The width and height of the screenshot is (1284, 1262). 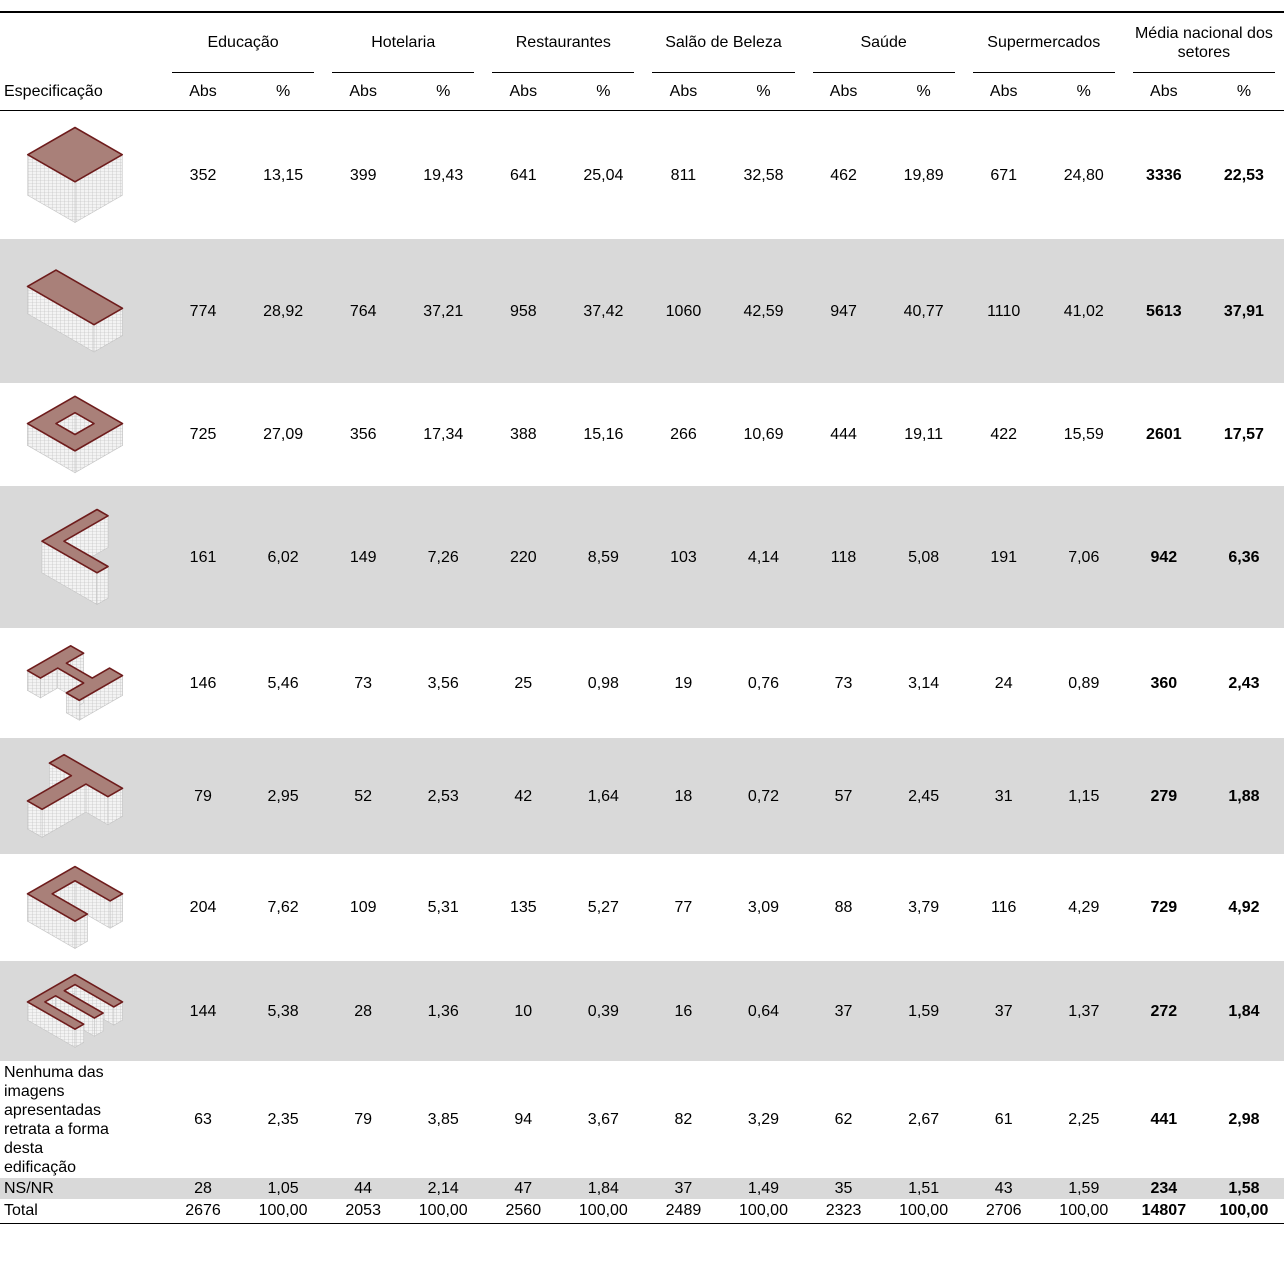 What do you see at coordinates (763, 1119) in the screenshot?
I see `cell: 3,29` at bounding box center [763, 1119].